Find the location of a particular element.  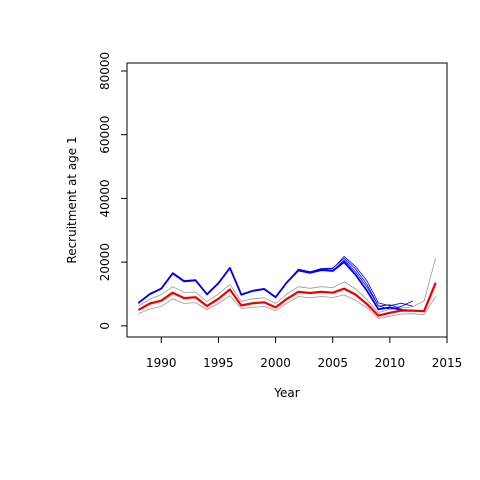

x-axis-title: Year is located at coordinates (286, 393).